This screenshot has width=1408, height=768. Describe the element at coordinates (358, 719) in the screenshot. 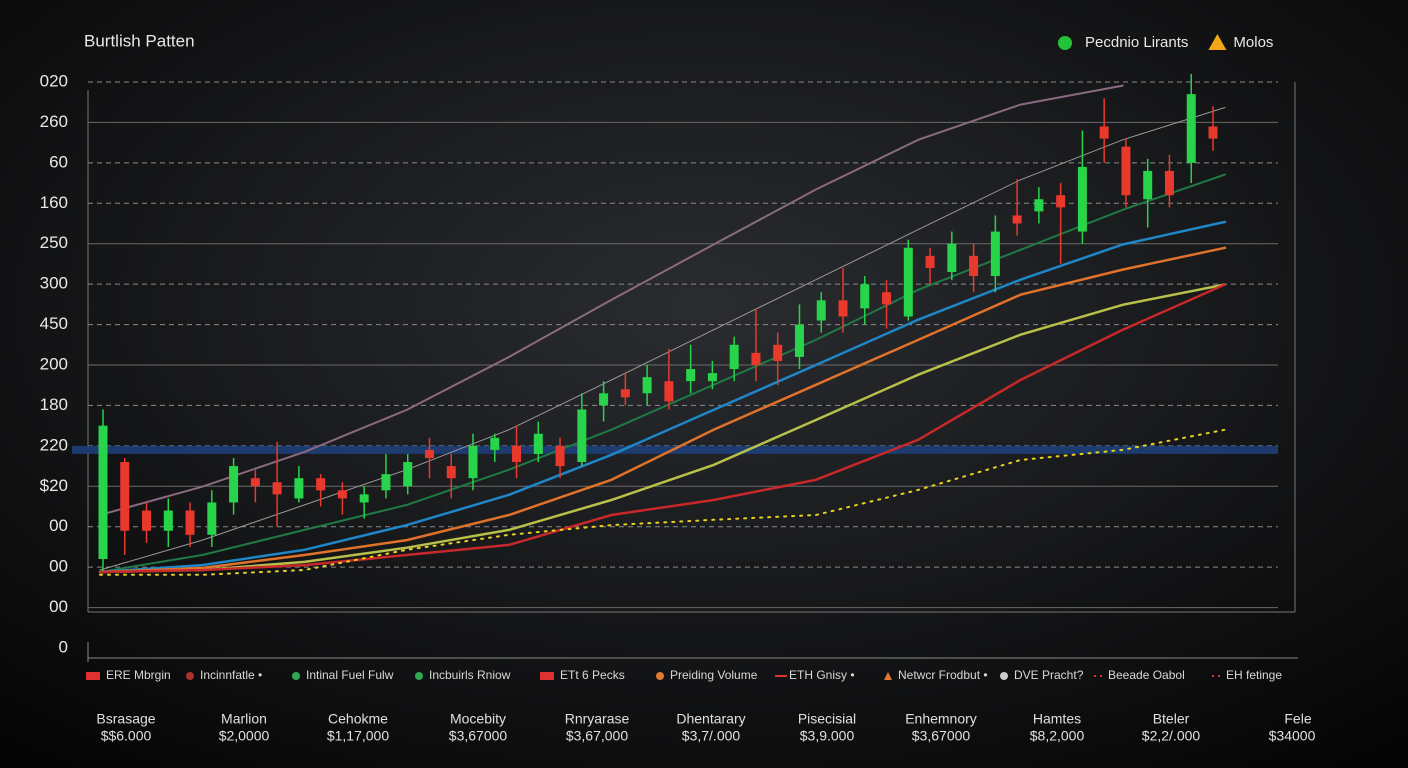

I see `x-tick-label: Cehokme` at that location.